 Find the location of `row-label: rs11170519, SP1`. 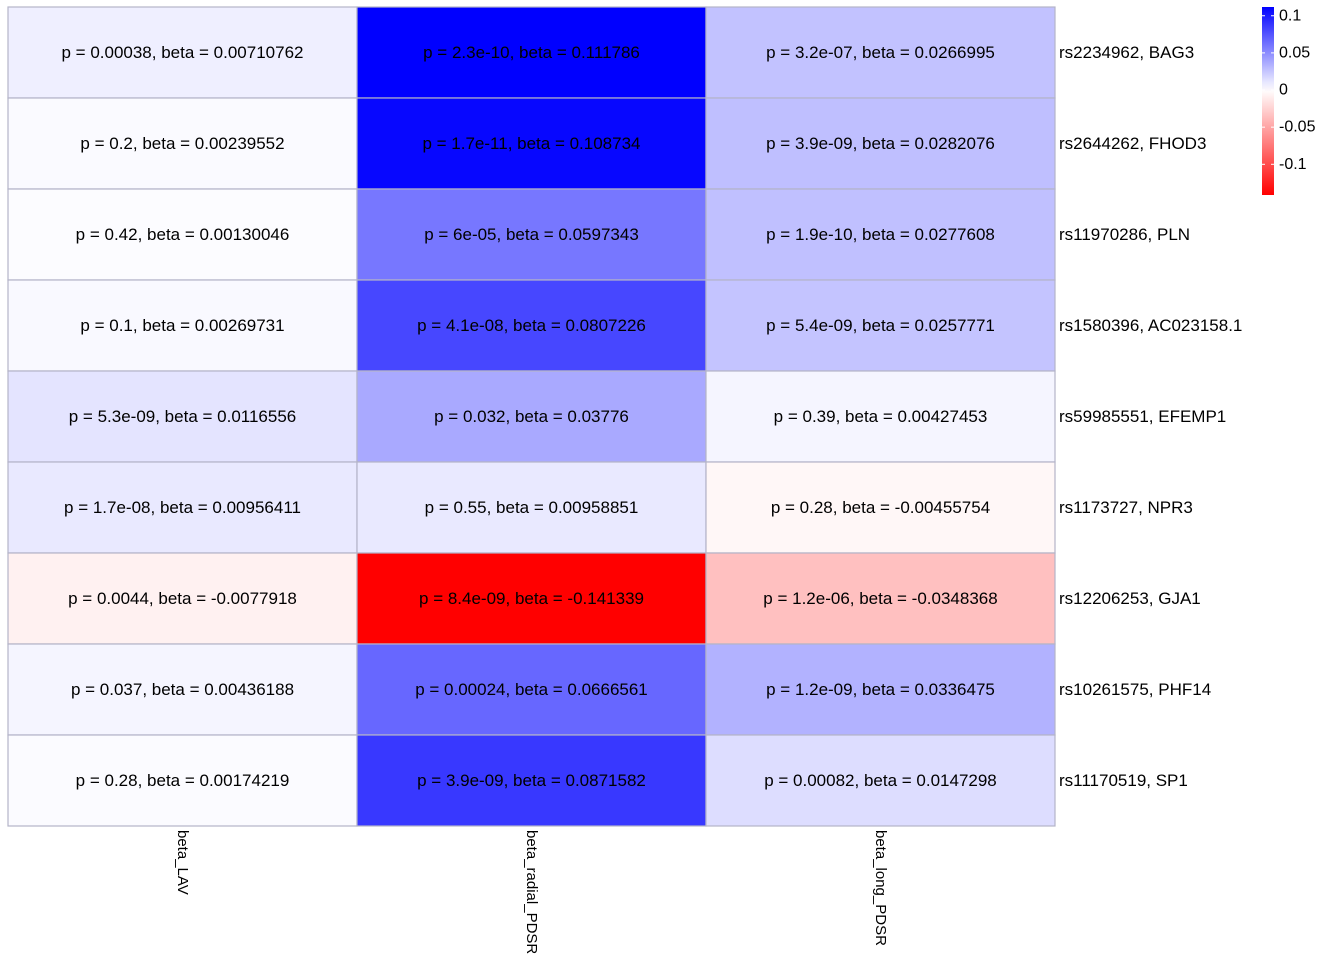

row-label: rs11170519, SP1 is located at coordinates (1123, 780).